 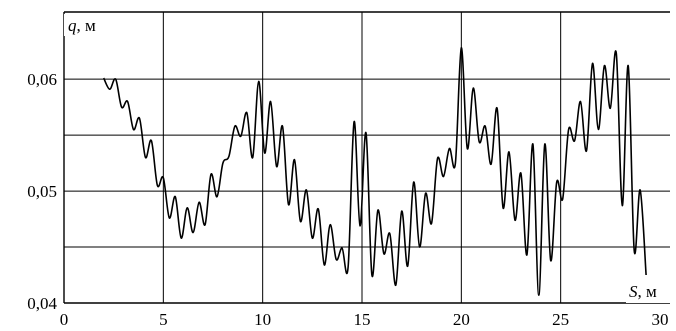 I want to click on y-tick-label: 0,05, so click(x=42, y=191).